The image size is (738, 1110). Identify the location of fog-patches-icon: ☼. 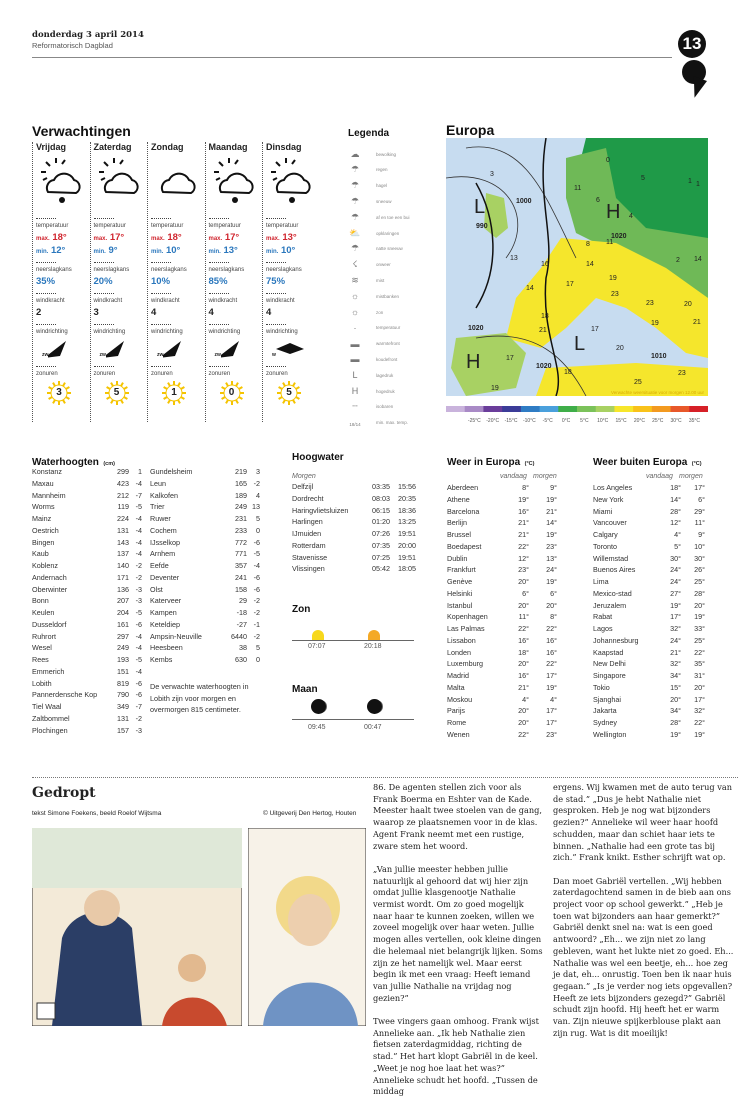
(355, 296).